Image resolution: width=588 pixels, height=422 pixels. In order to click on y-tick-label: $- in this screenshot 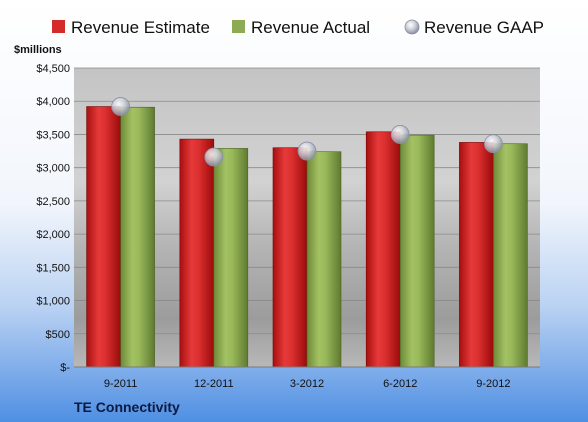, I will do `click(65, 368)`.